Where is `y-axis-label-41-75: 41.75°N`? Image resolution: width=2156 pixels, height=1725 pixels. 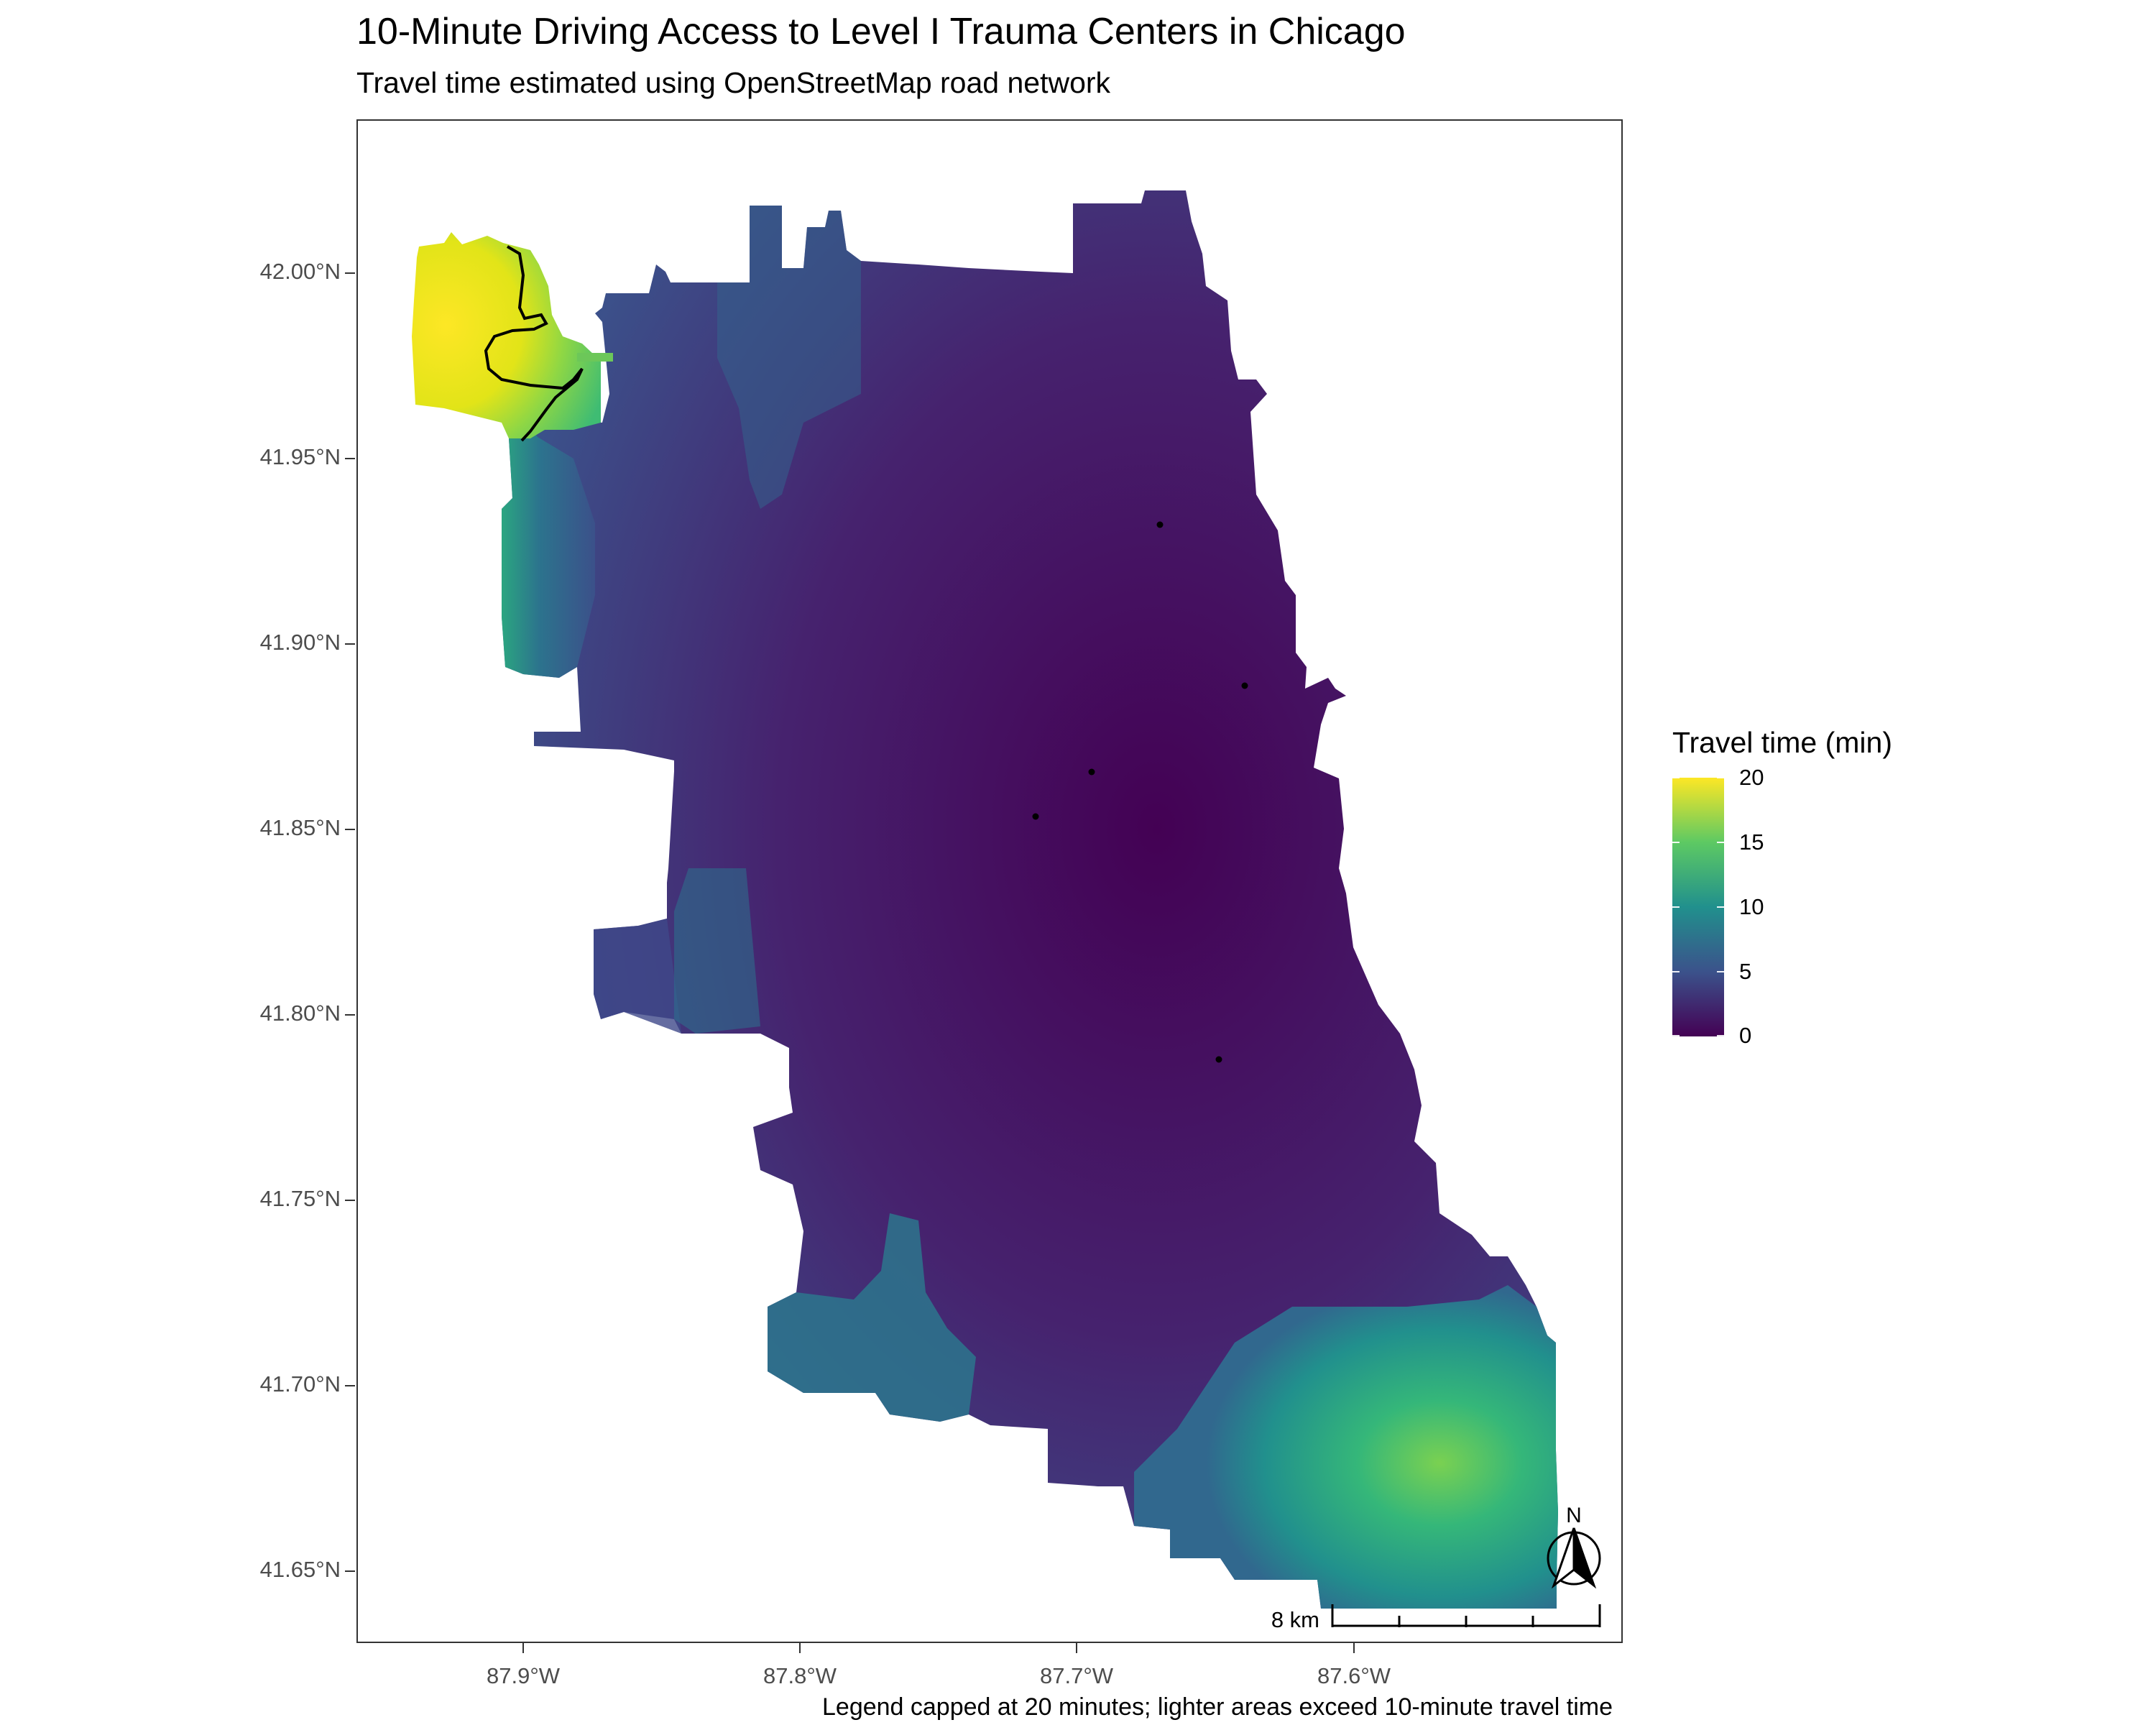
y-axis-label-41-75: 41.75°N is located at coordinates (300, 1198).